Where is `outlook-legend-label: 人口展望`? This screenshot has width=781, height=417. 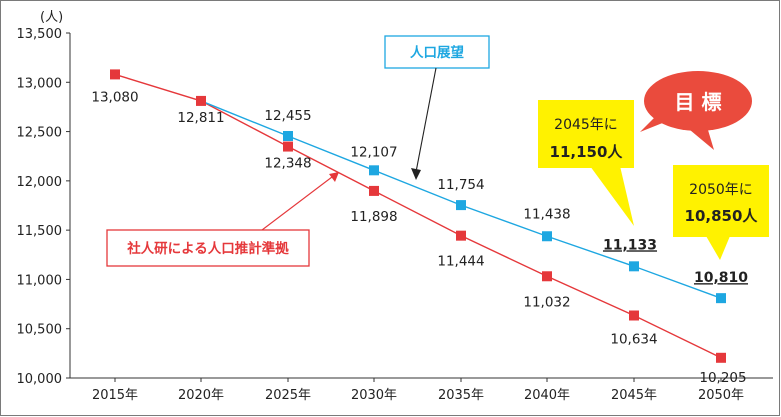 outlook-legend-label: 人口展望 is located at coordinates (437, 52).